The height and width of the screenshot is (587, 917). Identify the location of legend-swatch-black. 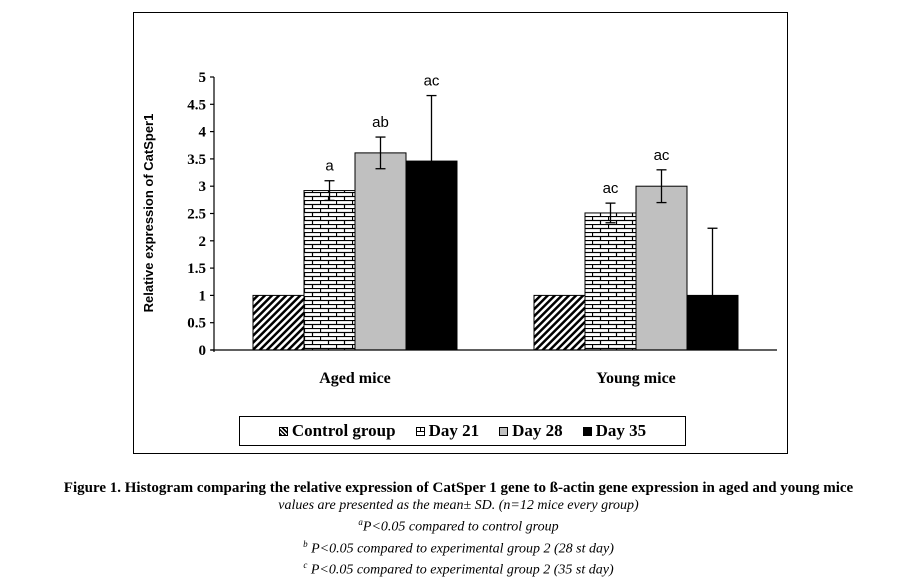
(587, 431).